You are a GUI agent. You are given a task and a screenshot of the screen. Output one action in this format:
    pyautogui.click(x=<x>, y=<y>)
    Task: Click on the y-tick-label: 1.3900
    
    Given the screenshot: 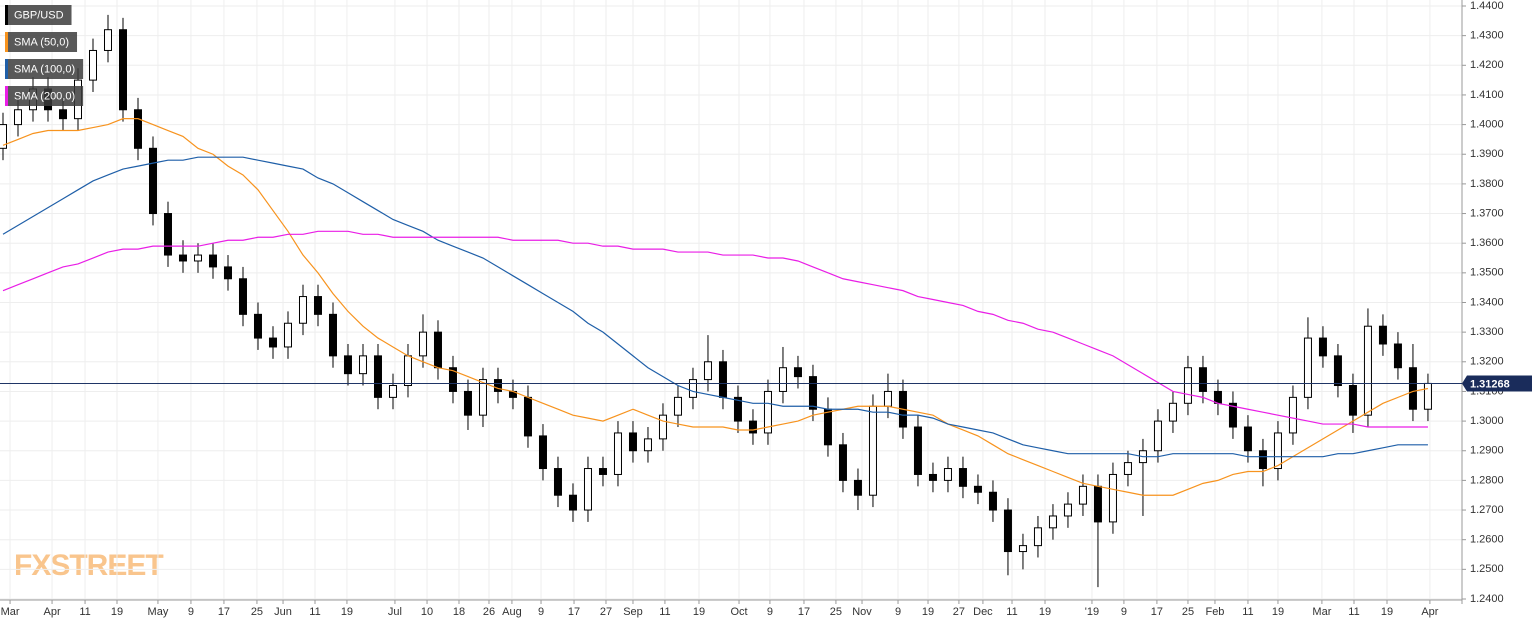 What is the action you would take?
    pyautogui.click(x=1487, y=154)
    